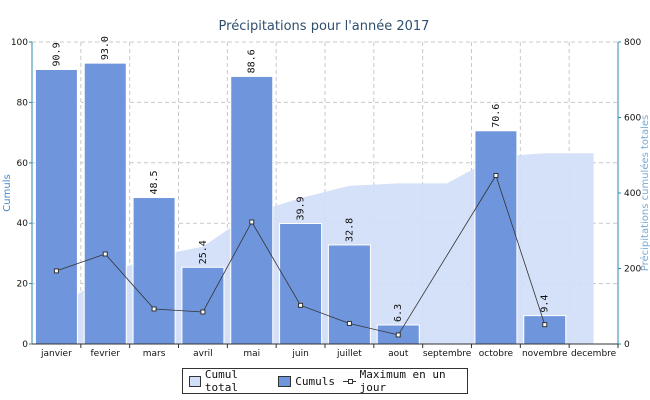  I want to click on x-tick-label-mai: mai, so click(251, 354).